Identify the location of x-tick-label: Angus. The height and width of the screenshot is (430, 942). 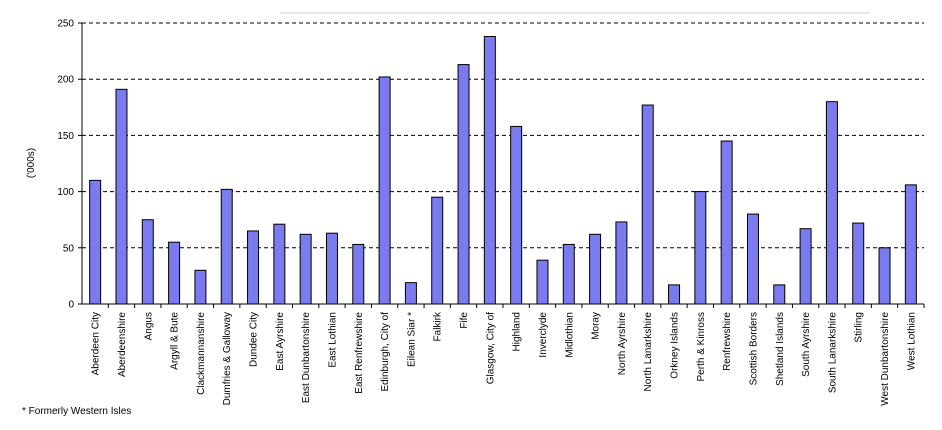
(148, 326).